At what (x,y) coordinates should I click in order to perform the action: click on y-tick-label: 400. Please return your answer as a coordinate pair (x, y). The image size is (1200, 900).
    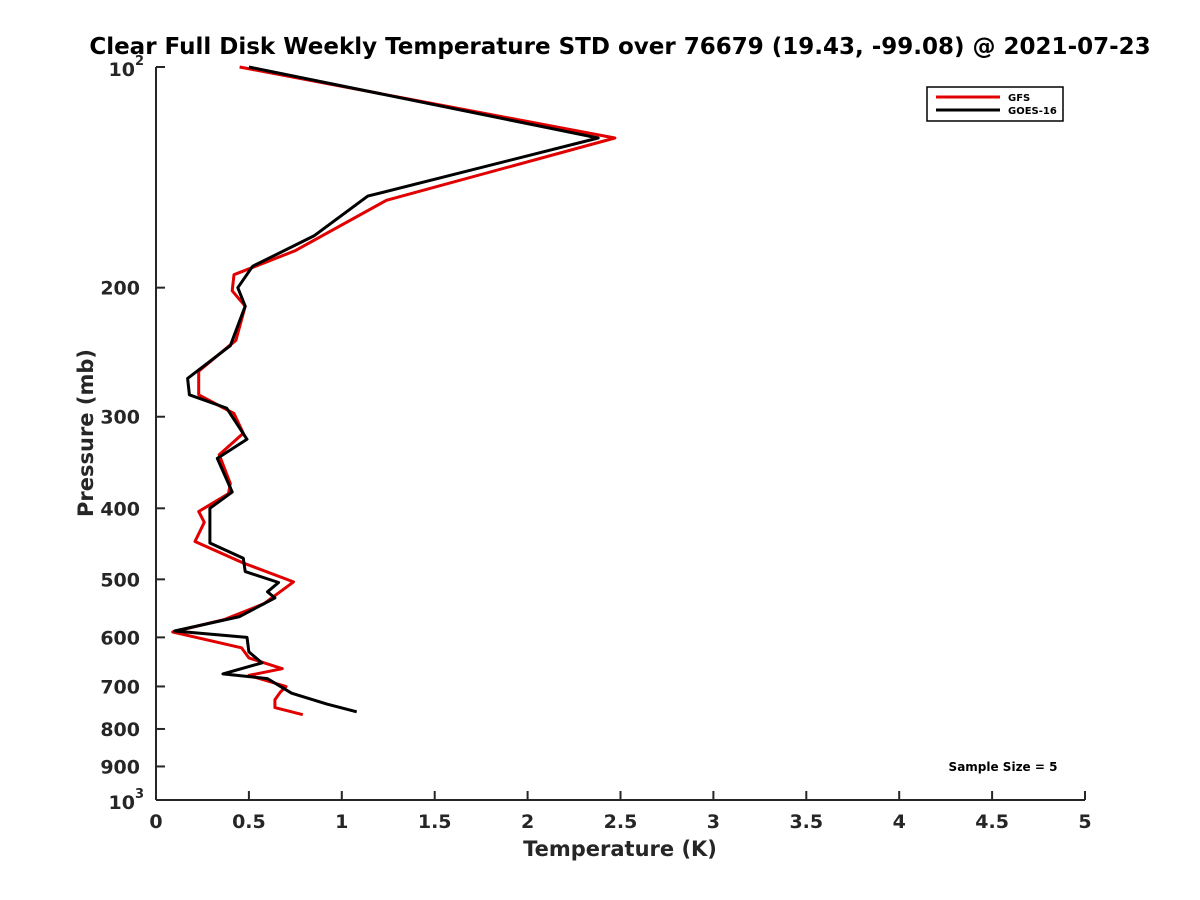
    Looking at the image, I should click on (120, 509).